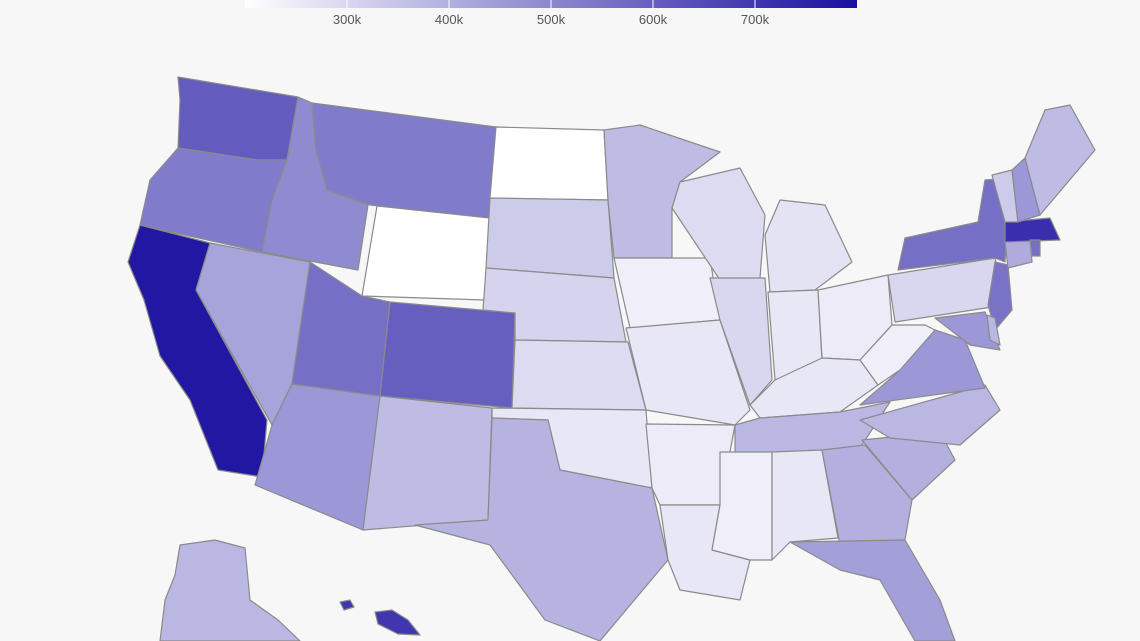 The height and width of the screenshot is (641, 1140). I want to click on state-massachusetts, so click(1032, 230).